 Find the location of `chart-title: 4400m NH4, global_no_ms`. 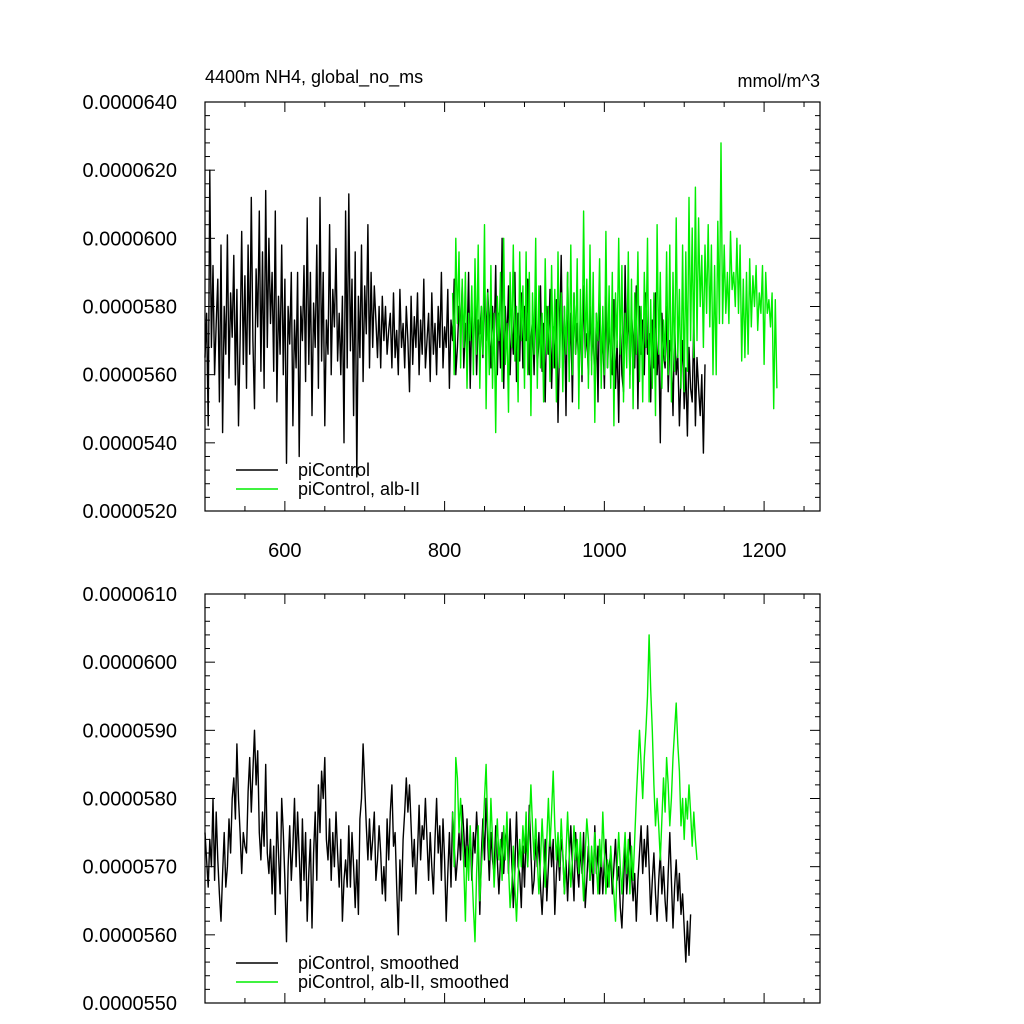

chart-title: 4400m NH4, global_no_ms is located at coordinates (314, 77).